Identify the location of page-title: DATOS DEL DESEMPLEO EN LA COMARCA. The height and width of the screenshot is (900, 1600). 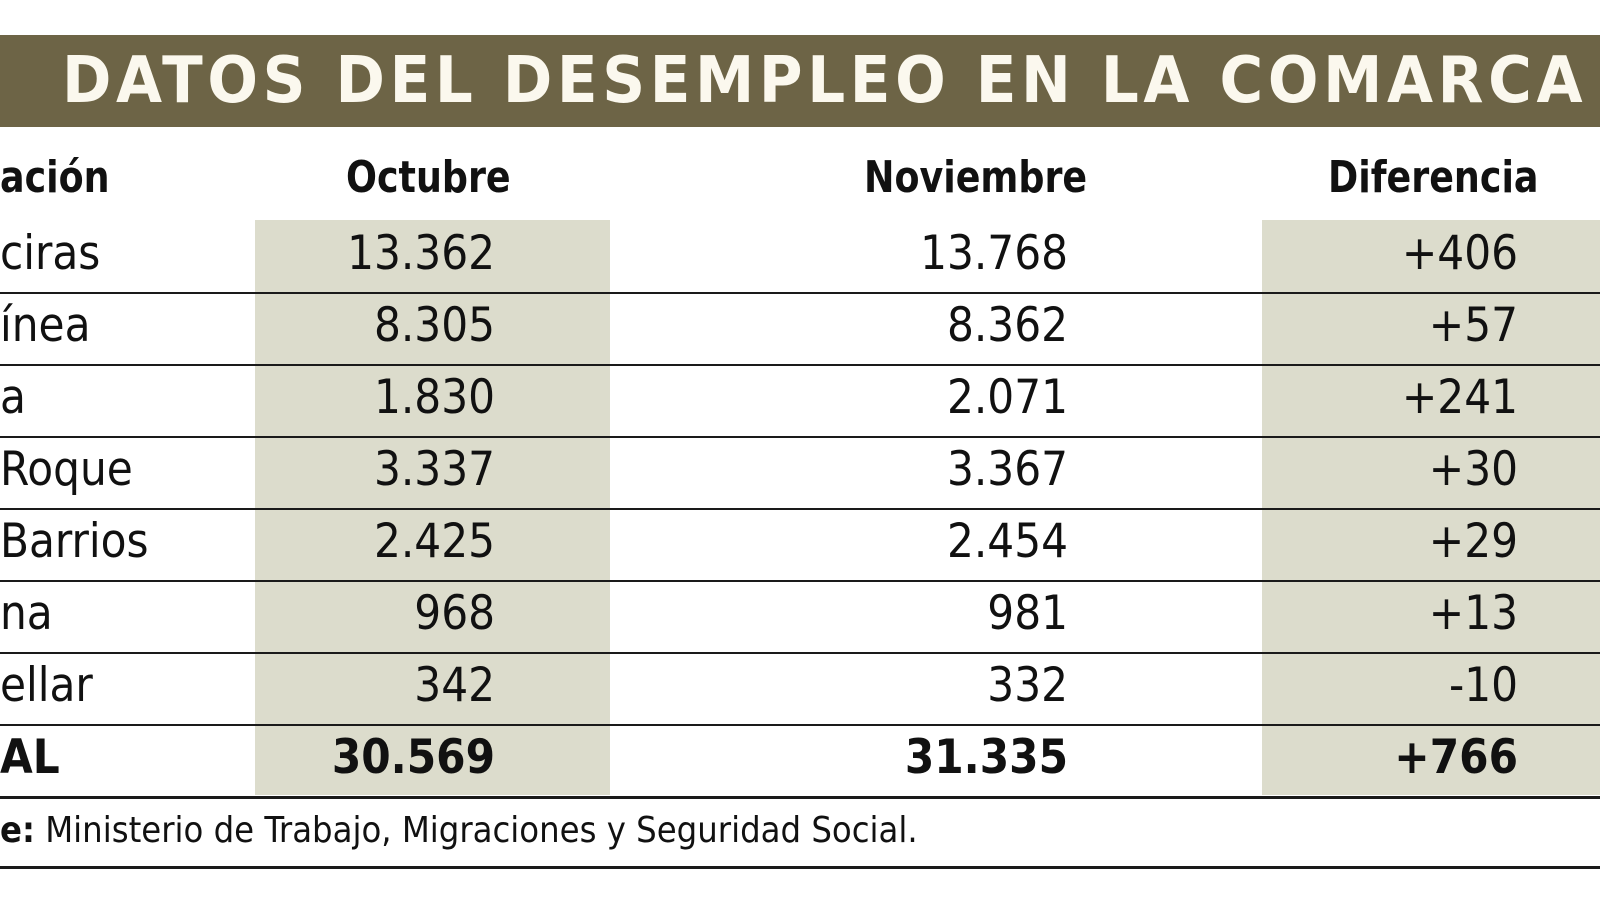
(825, 81).